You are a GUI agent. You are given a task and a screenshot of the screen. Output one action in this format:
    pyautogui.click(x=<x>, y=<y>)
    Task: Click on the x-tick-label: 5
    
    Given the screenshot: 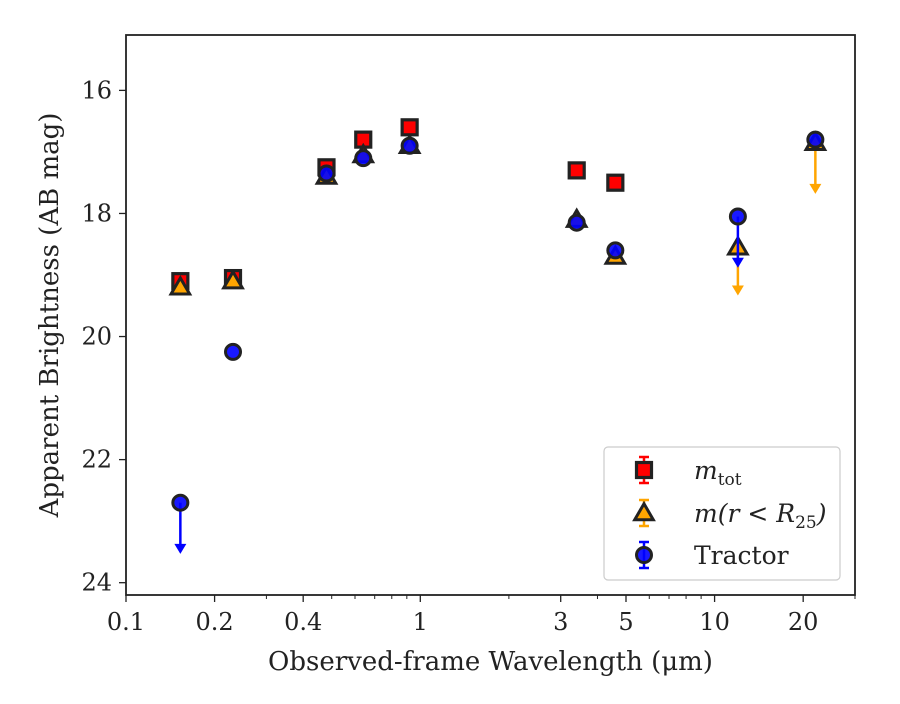 What is the action you would take?
    pyautogui.click(x=625, y=622)
    